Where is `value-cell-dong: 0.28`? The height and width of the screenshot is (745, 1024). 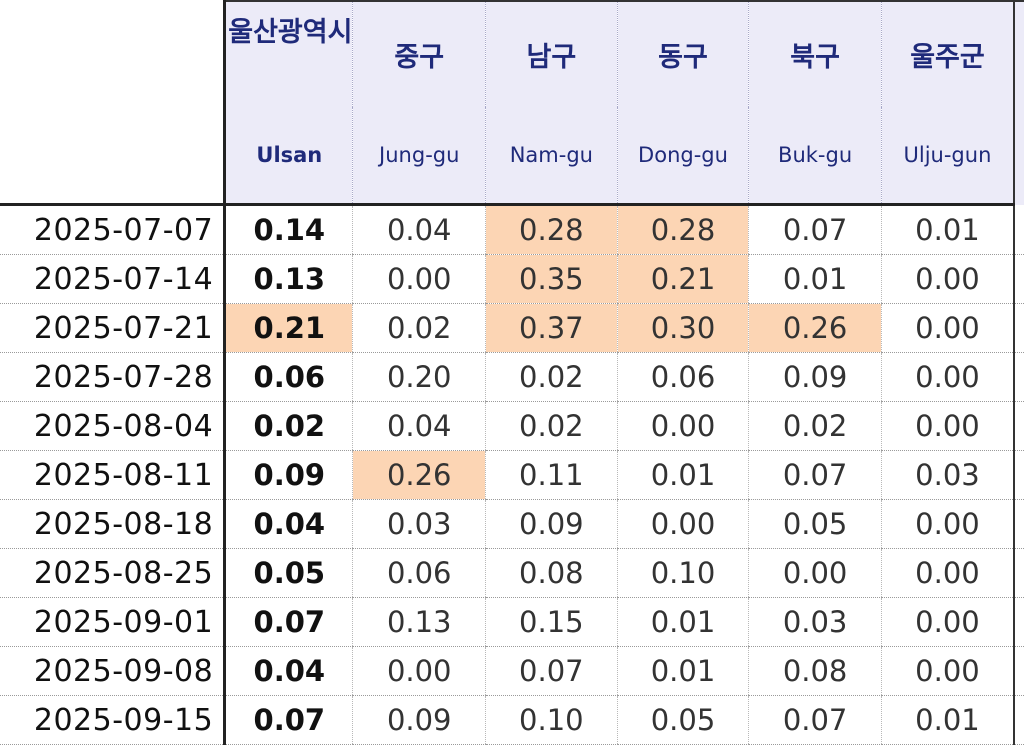 value-cell-dong: 0.28 is located at coordinates (682, 229).